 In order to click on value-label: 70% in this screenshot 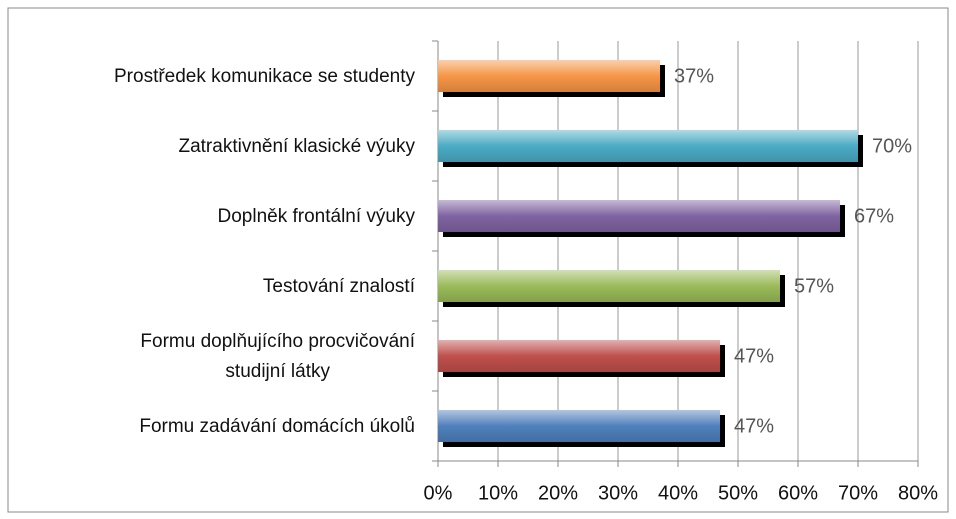, I will do `click(892, 146)`.